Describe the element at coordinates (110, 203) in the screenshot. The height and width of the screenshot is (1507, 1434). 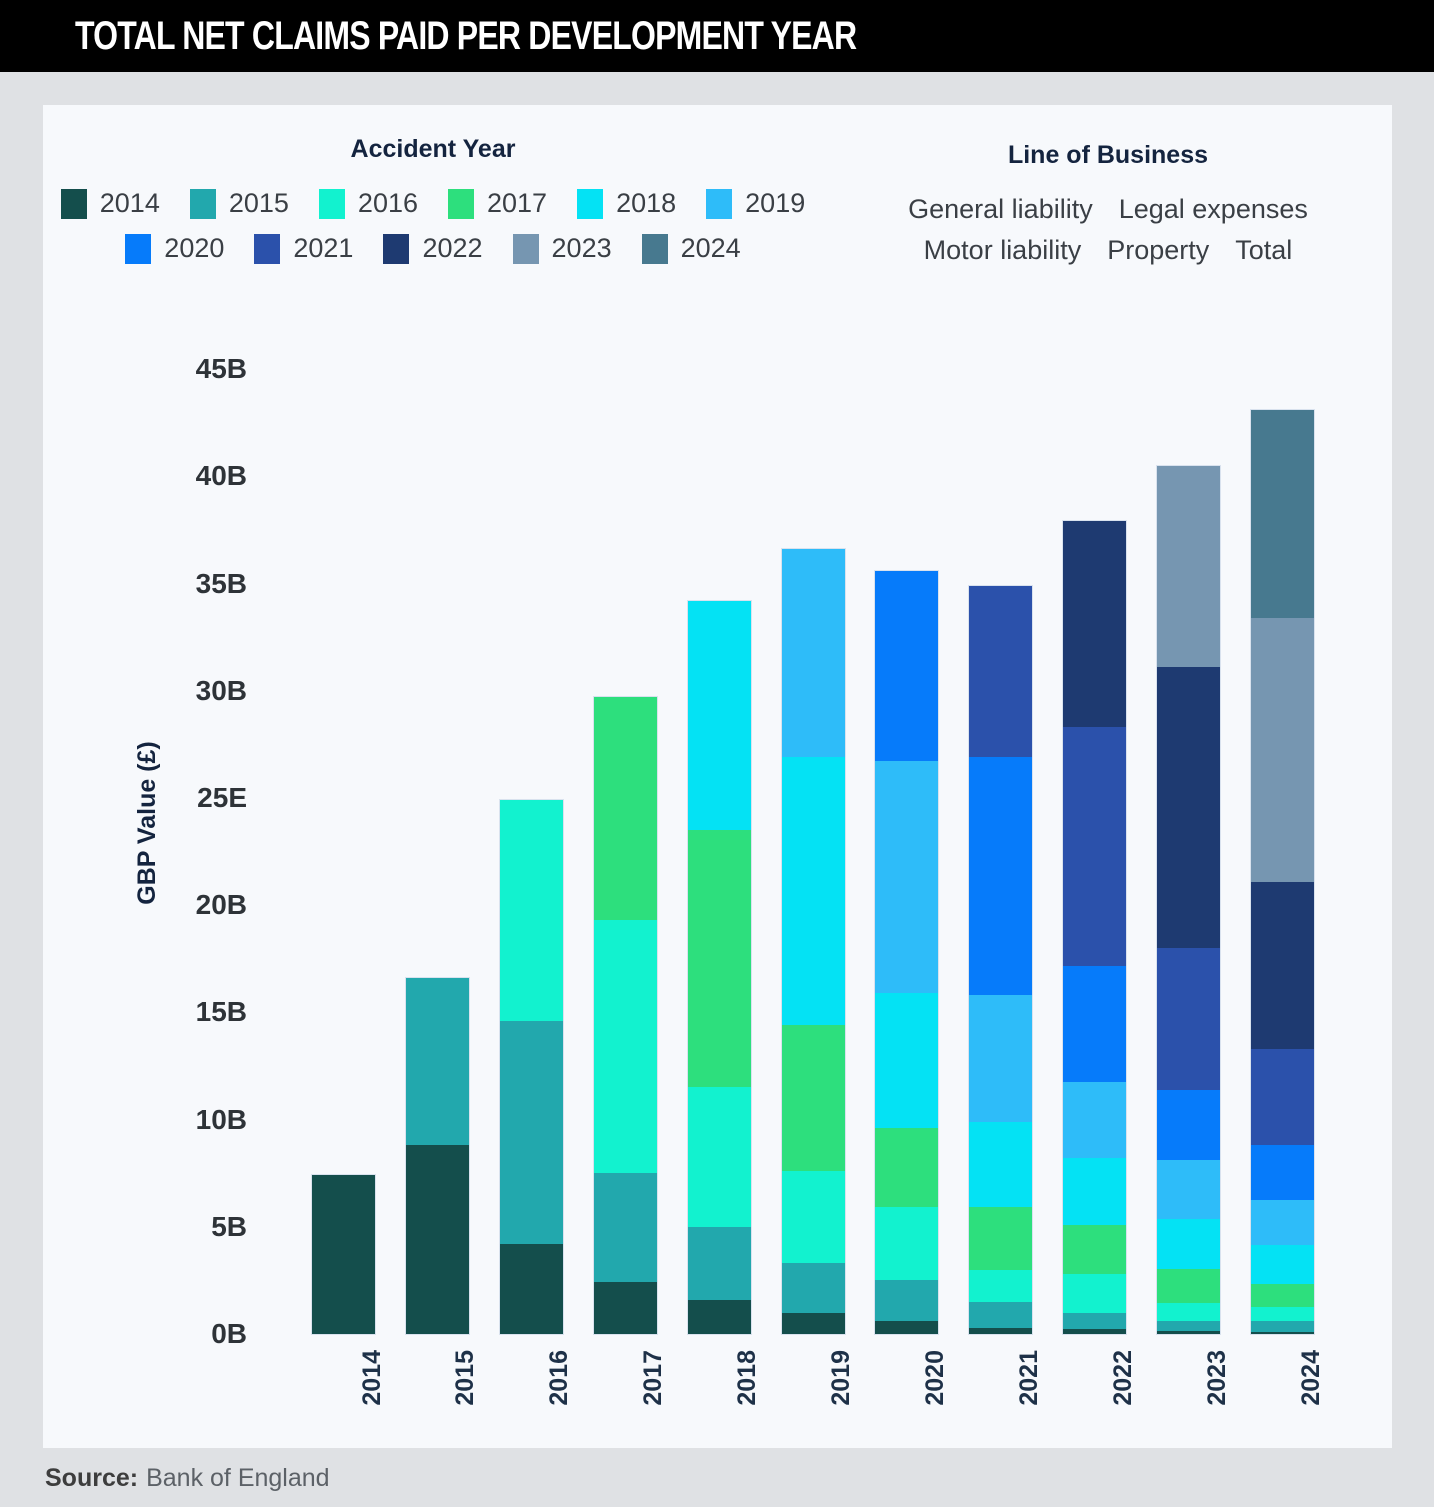
I see `legend-item-2014: 2014` at that location.